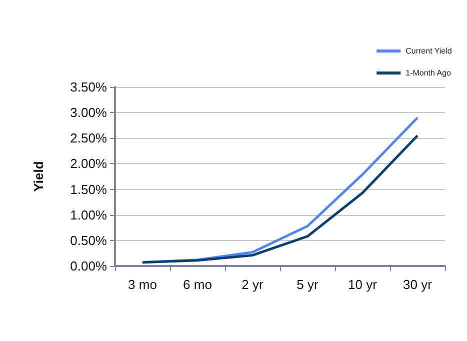 The image size is (467, 341). I want to click on x-tick-label: 10 yr, so click(363, 284).